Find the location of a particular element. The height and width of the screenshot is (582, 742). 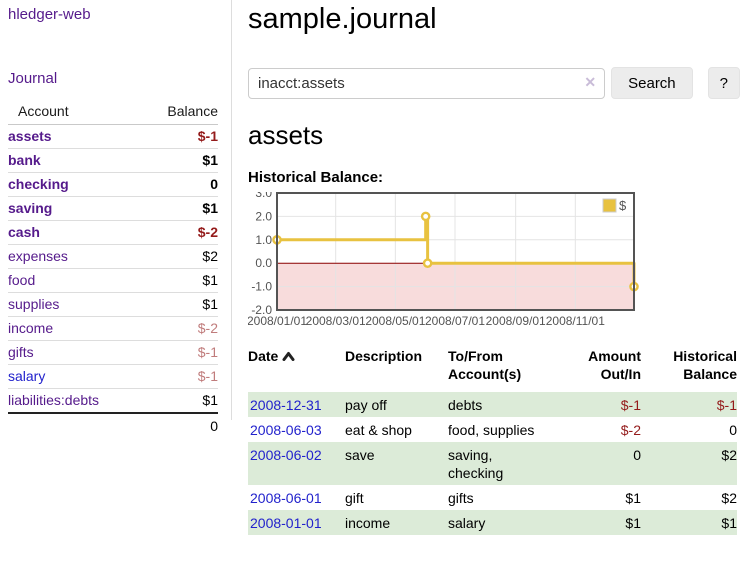

sidebar-account-link: cash is located at coordinates (24, 232).